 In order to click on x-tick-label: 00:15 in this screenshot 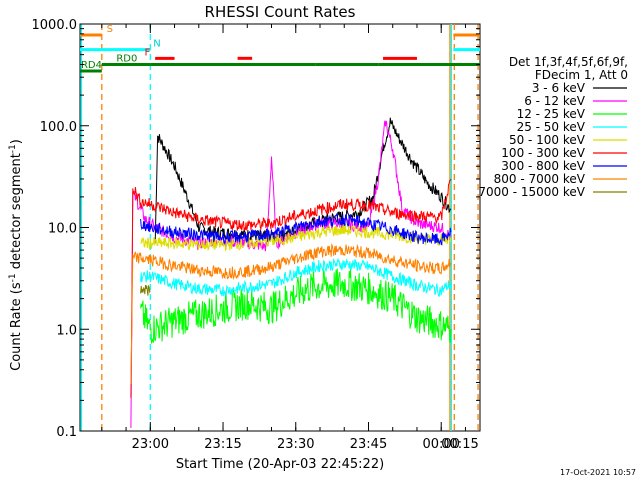, I will do `click(459, 444)`.